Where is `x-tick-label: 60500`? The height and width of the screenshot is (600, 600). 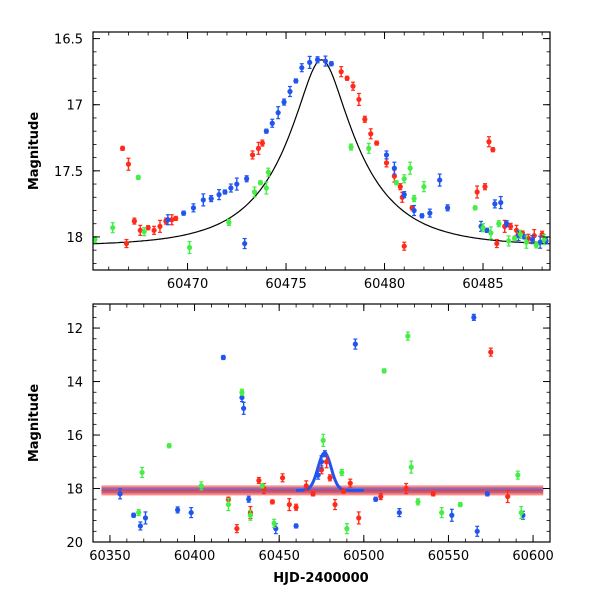
x-tick-label: 60500 is located at coordinates (363, 556).